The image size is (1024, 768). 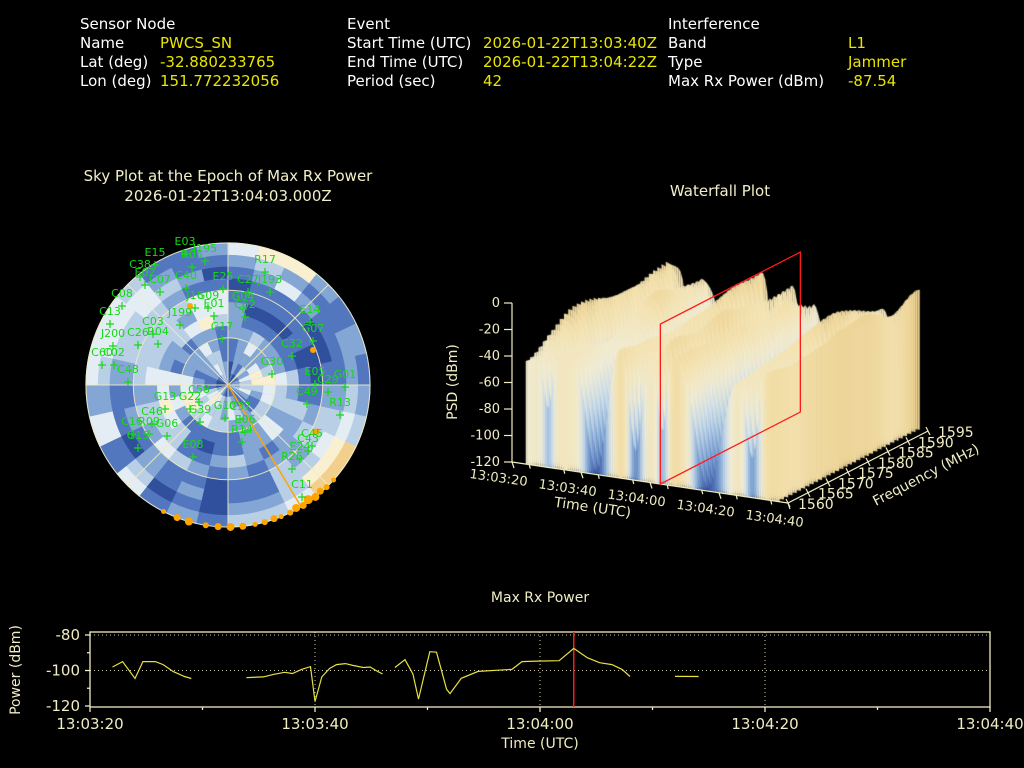 I want to click on satellite-label: C13, so click(x=110, y=311).